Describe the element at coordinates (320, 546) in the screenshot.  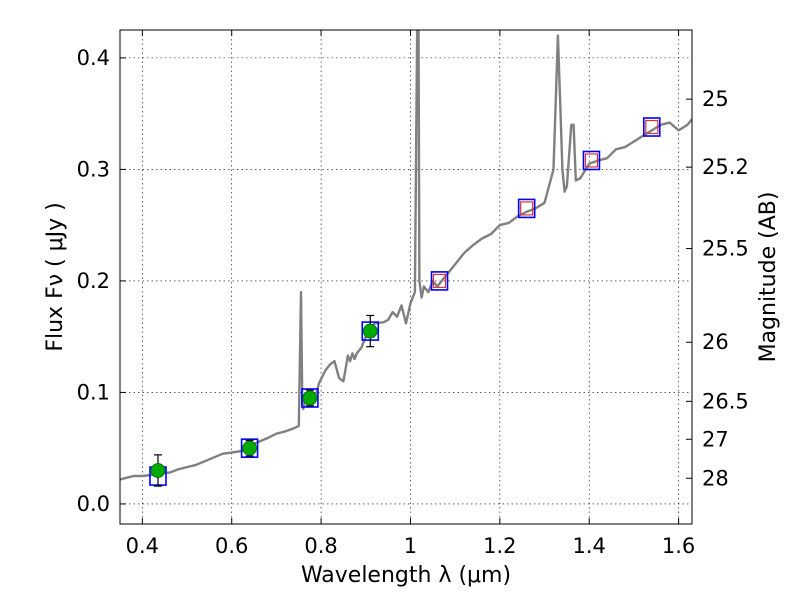
I see `x-tick-label: 0.8` at that location.